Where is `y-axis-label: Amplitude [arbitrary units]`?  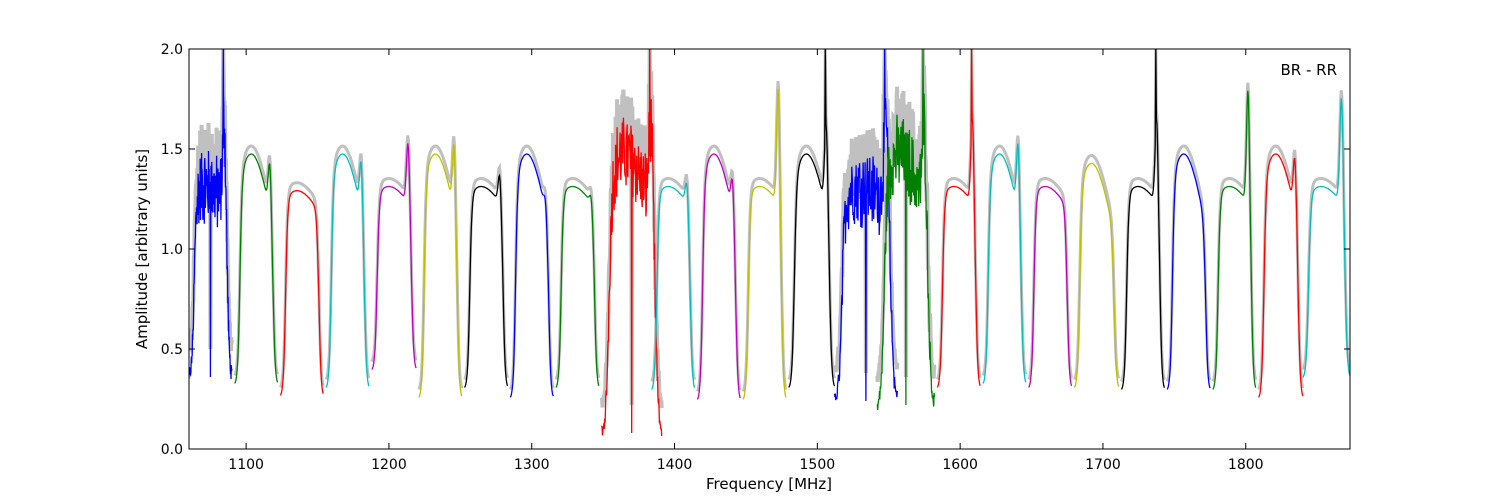 y-axis-label: Amplitude [arbitrary units] is located at coordinates (142, 249).